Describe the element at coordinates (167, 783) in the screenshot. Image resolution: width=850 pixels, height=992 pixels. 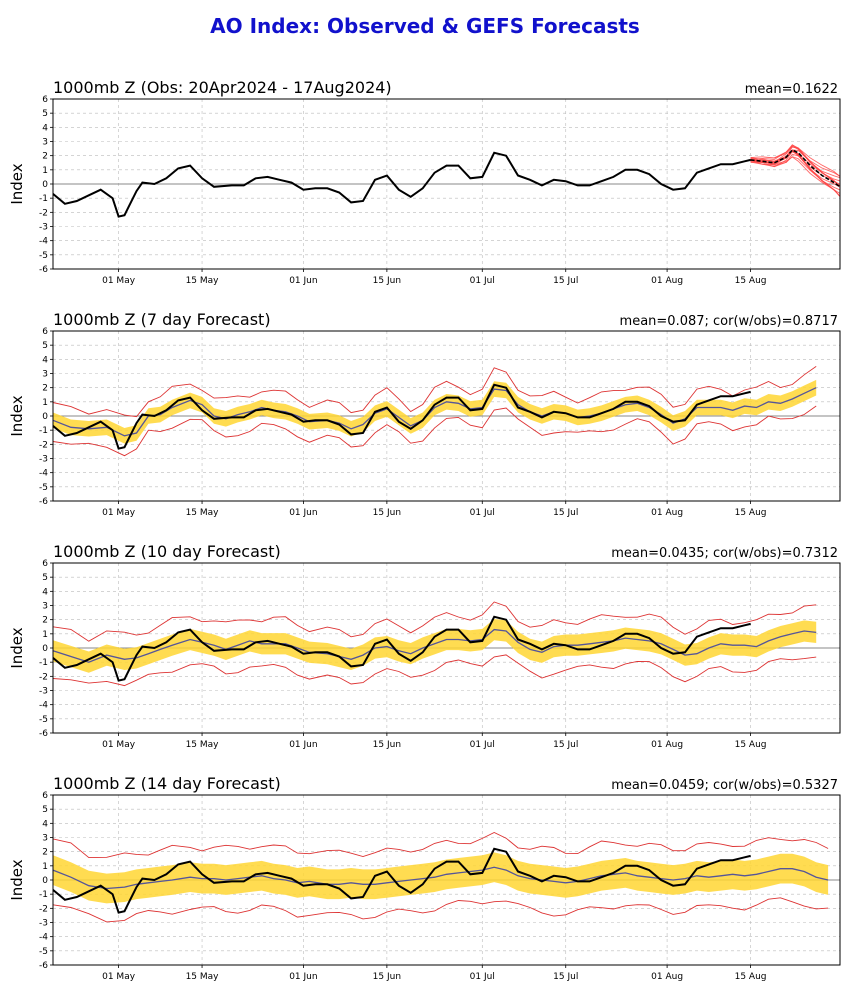
I see `panel-title: 1000mb Z (14 day Forecast)` at that location.